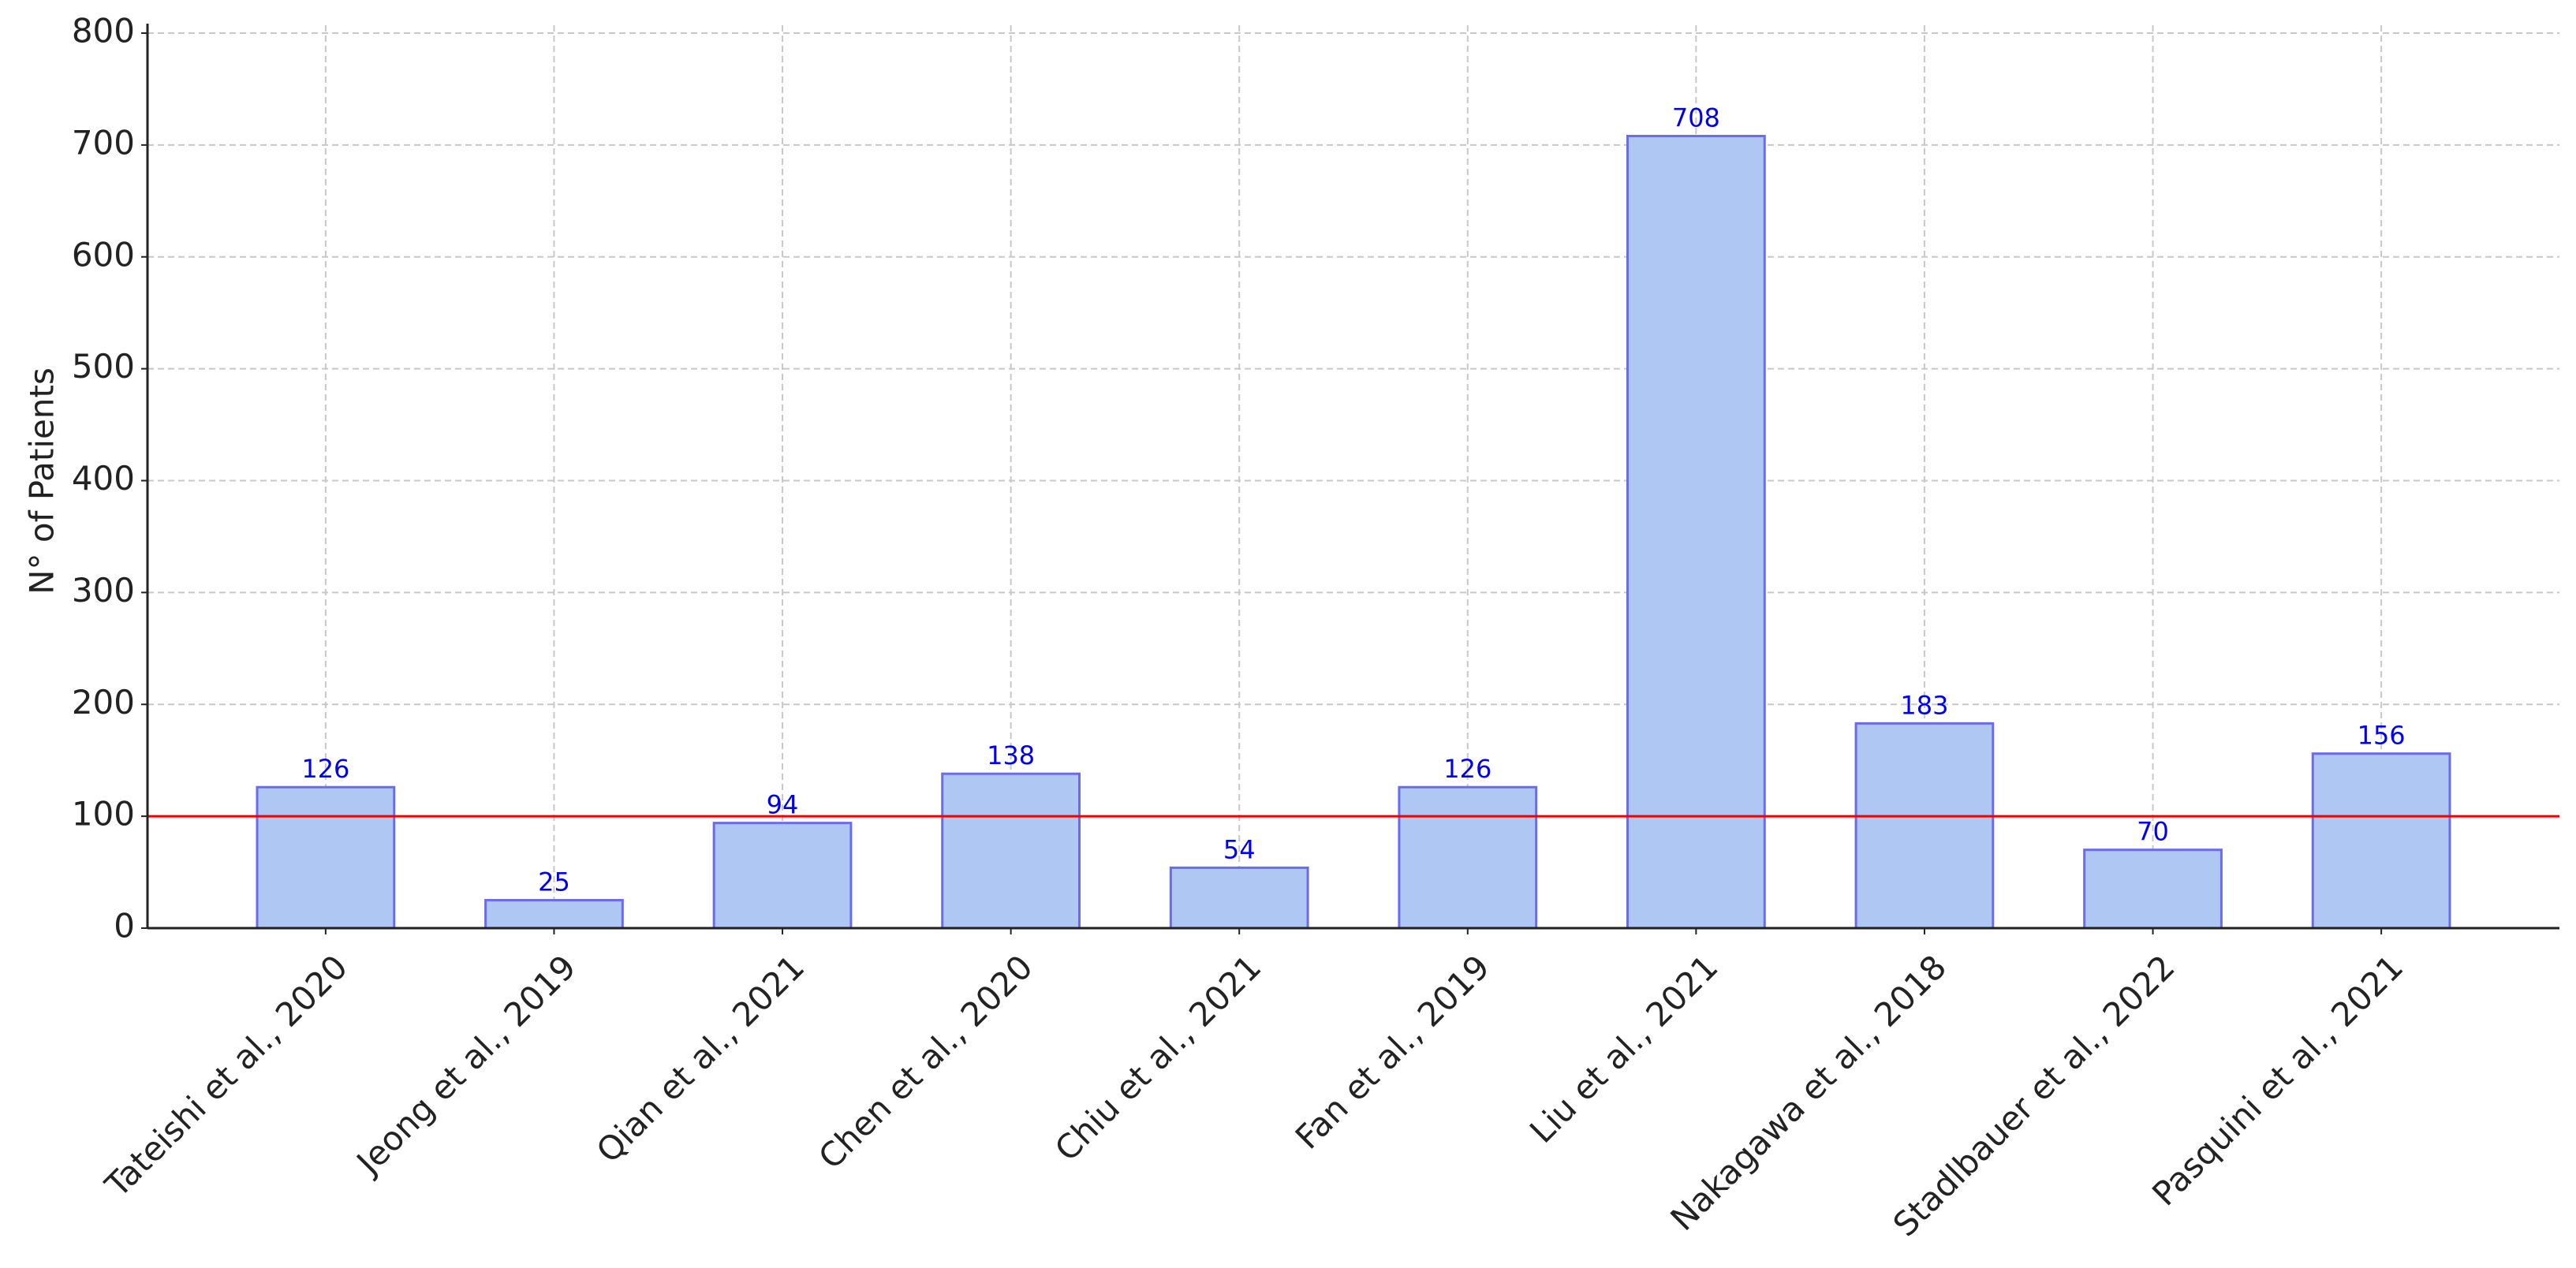  Describe the element at coordinates (700, 1058) in the screenshot. I see `x-tick-label: Qian et al., 2021` at that location.